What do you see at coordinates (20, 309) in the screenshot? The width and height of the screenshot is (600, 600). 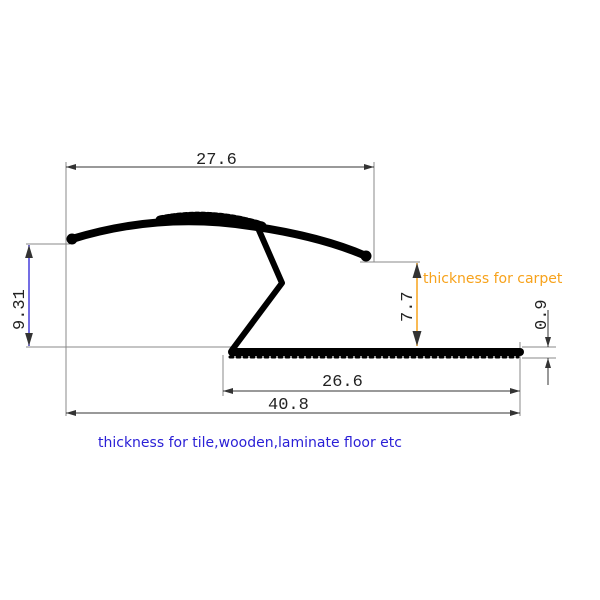 I see `dim-label-9-31: 9.31` at bounding box center [20, 309].